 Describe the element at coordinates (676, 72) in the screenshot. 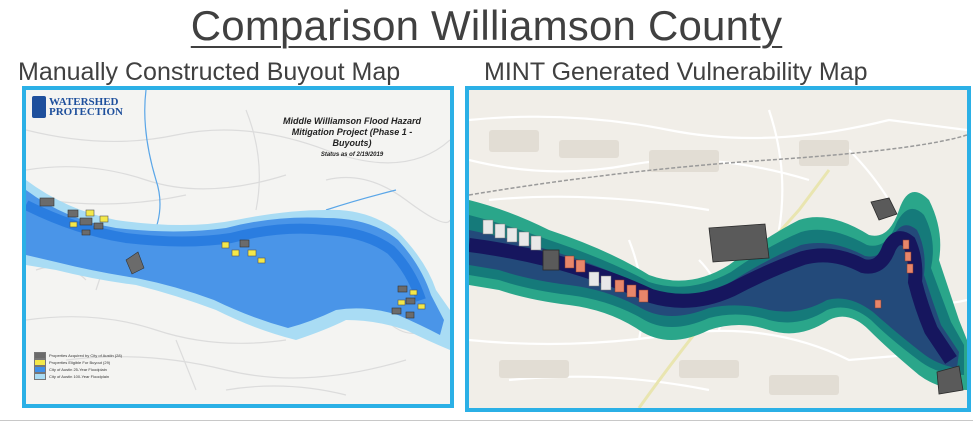

I see `right-map-caption: MINT Generated Vulnerability Map` at that location.